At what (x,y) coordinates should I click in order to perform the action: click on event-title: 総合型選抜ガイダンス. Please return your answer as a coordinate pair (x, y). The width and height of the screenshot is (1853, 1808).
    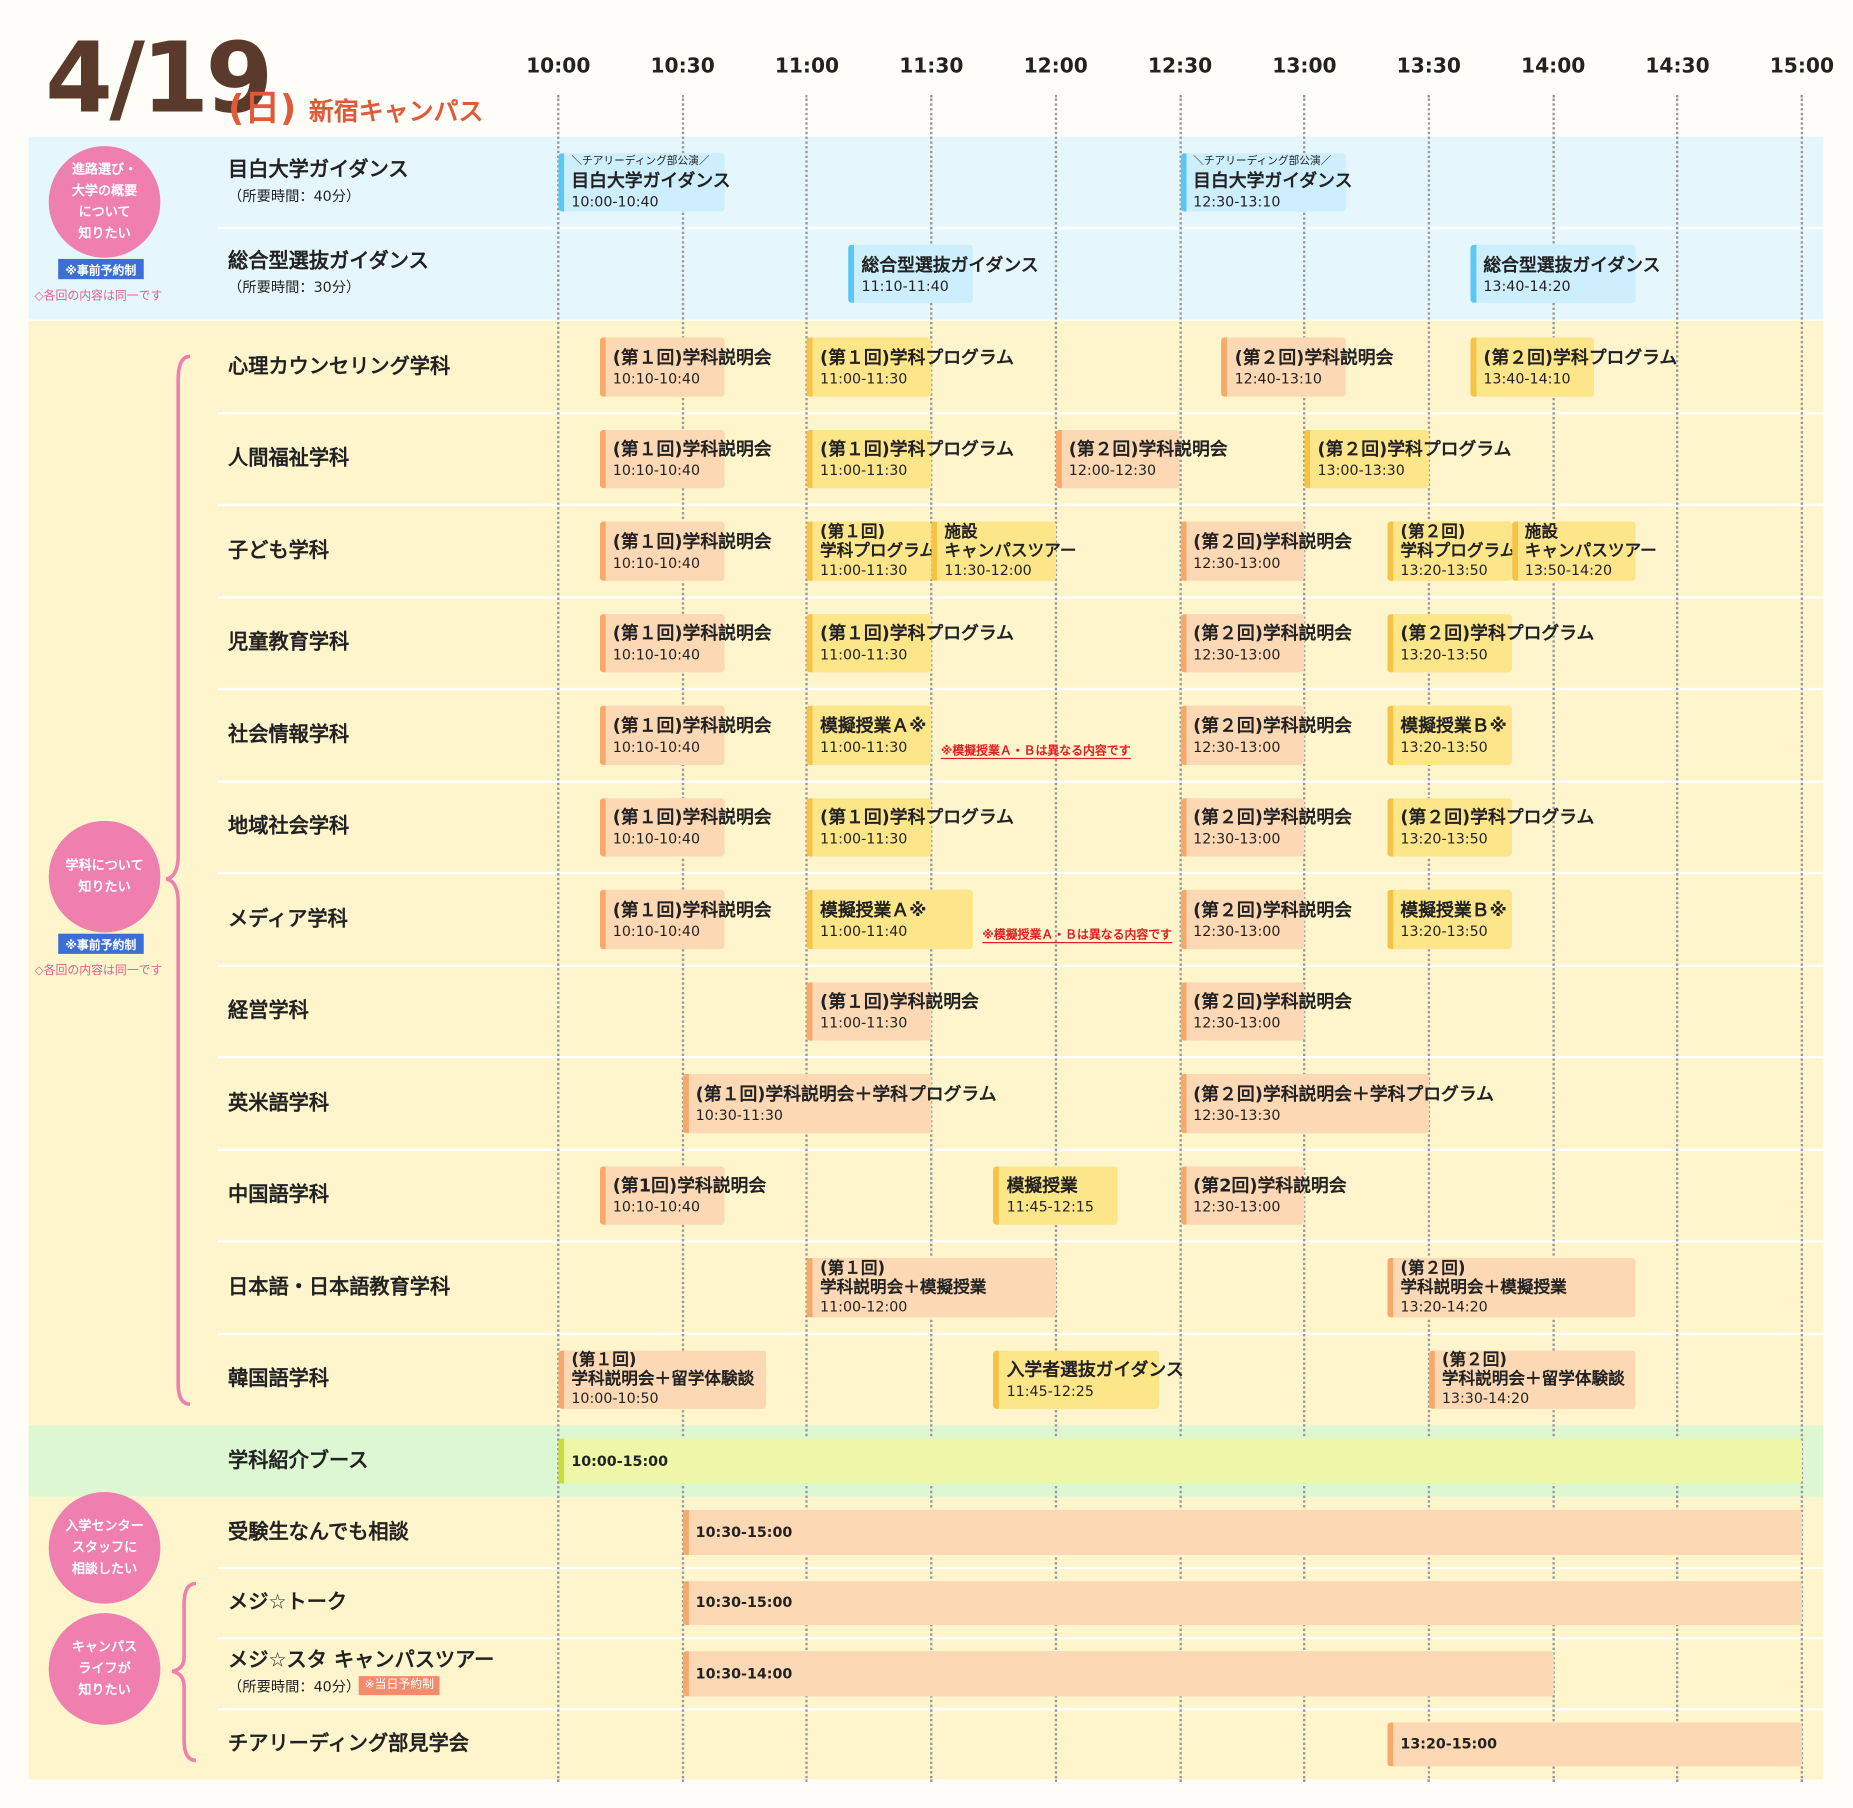
    Looking at the image, I should click on (1572, 264).